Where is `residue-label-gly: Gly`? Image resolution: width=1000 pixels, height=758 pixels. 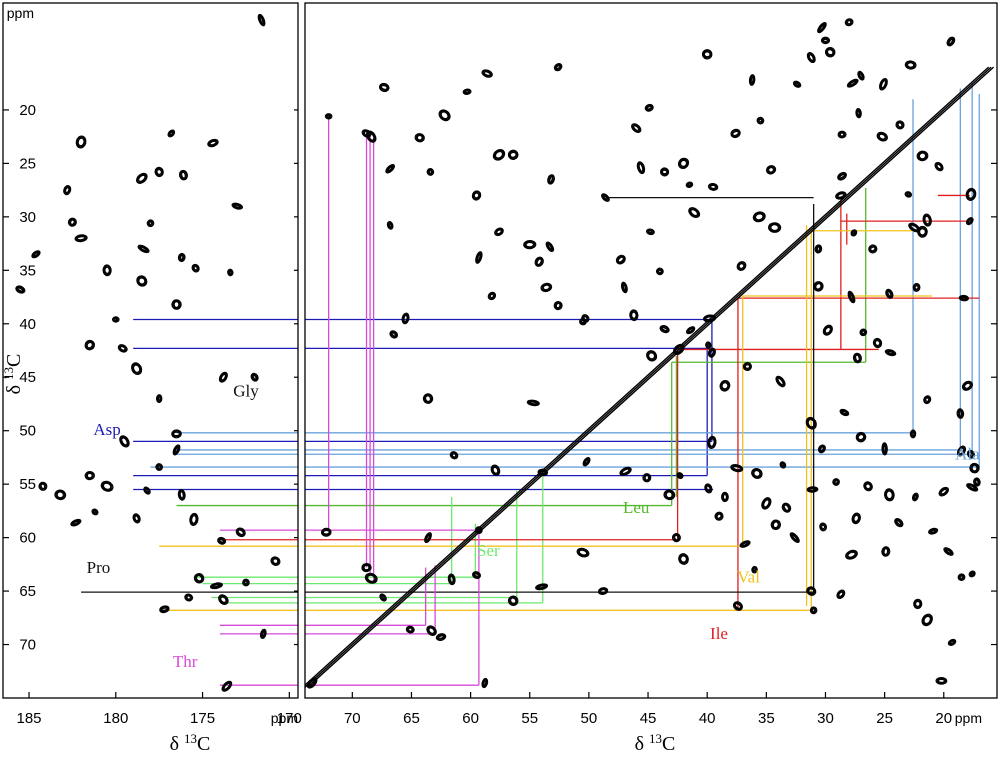
residue-label-gly: Gly is located at coordinates (246, 390).